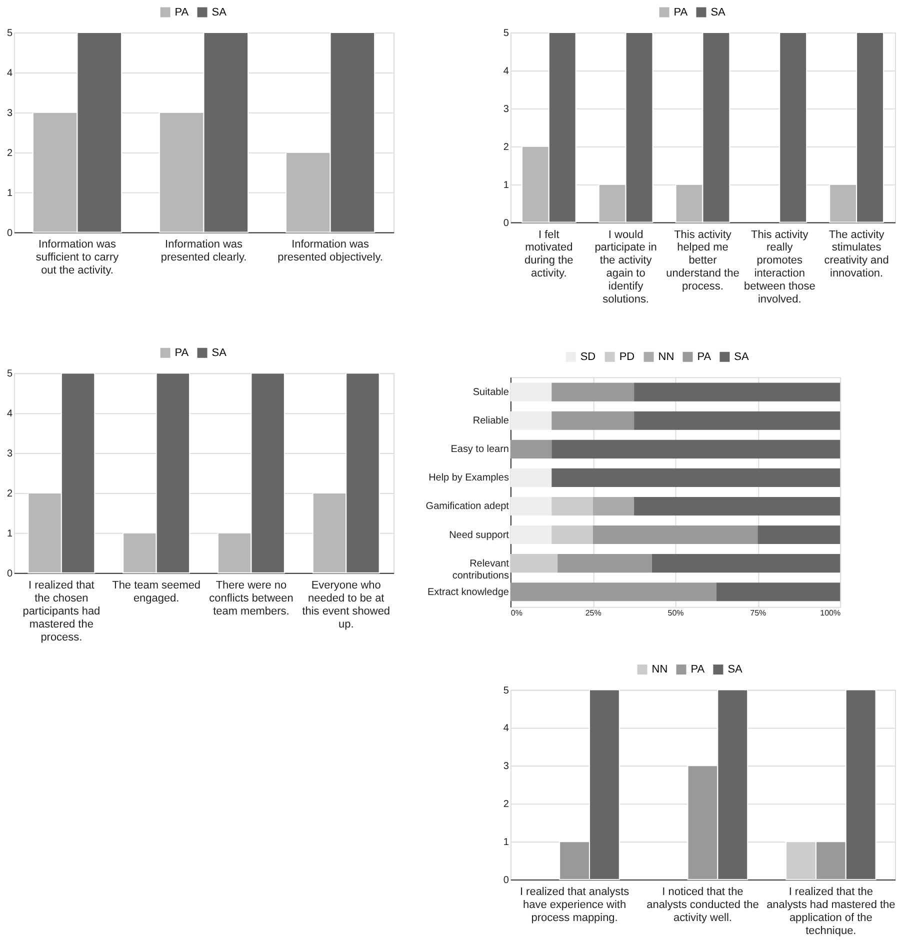 Image resolution: width=901 pixels, height=950 pixels. Describe the element at coordinates (780, 267) in the screenshot. I see `x-tick-label: This activity really promotes interaction between those involved.` at that location.